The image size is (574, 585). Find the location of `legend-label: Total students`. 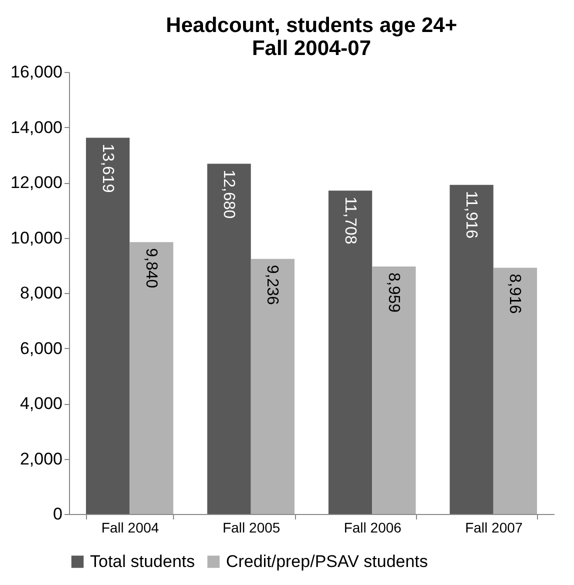

legend-label: Total students is located at coordinates (142, 561).